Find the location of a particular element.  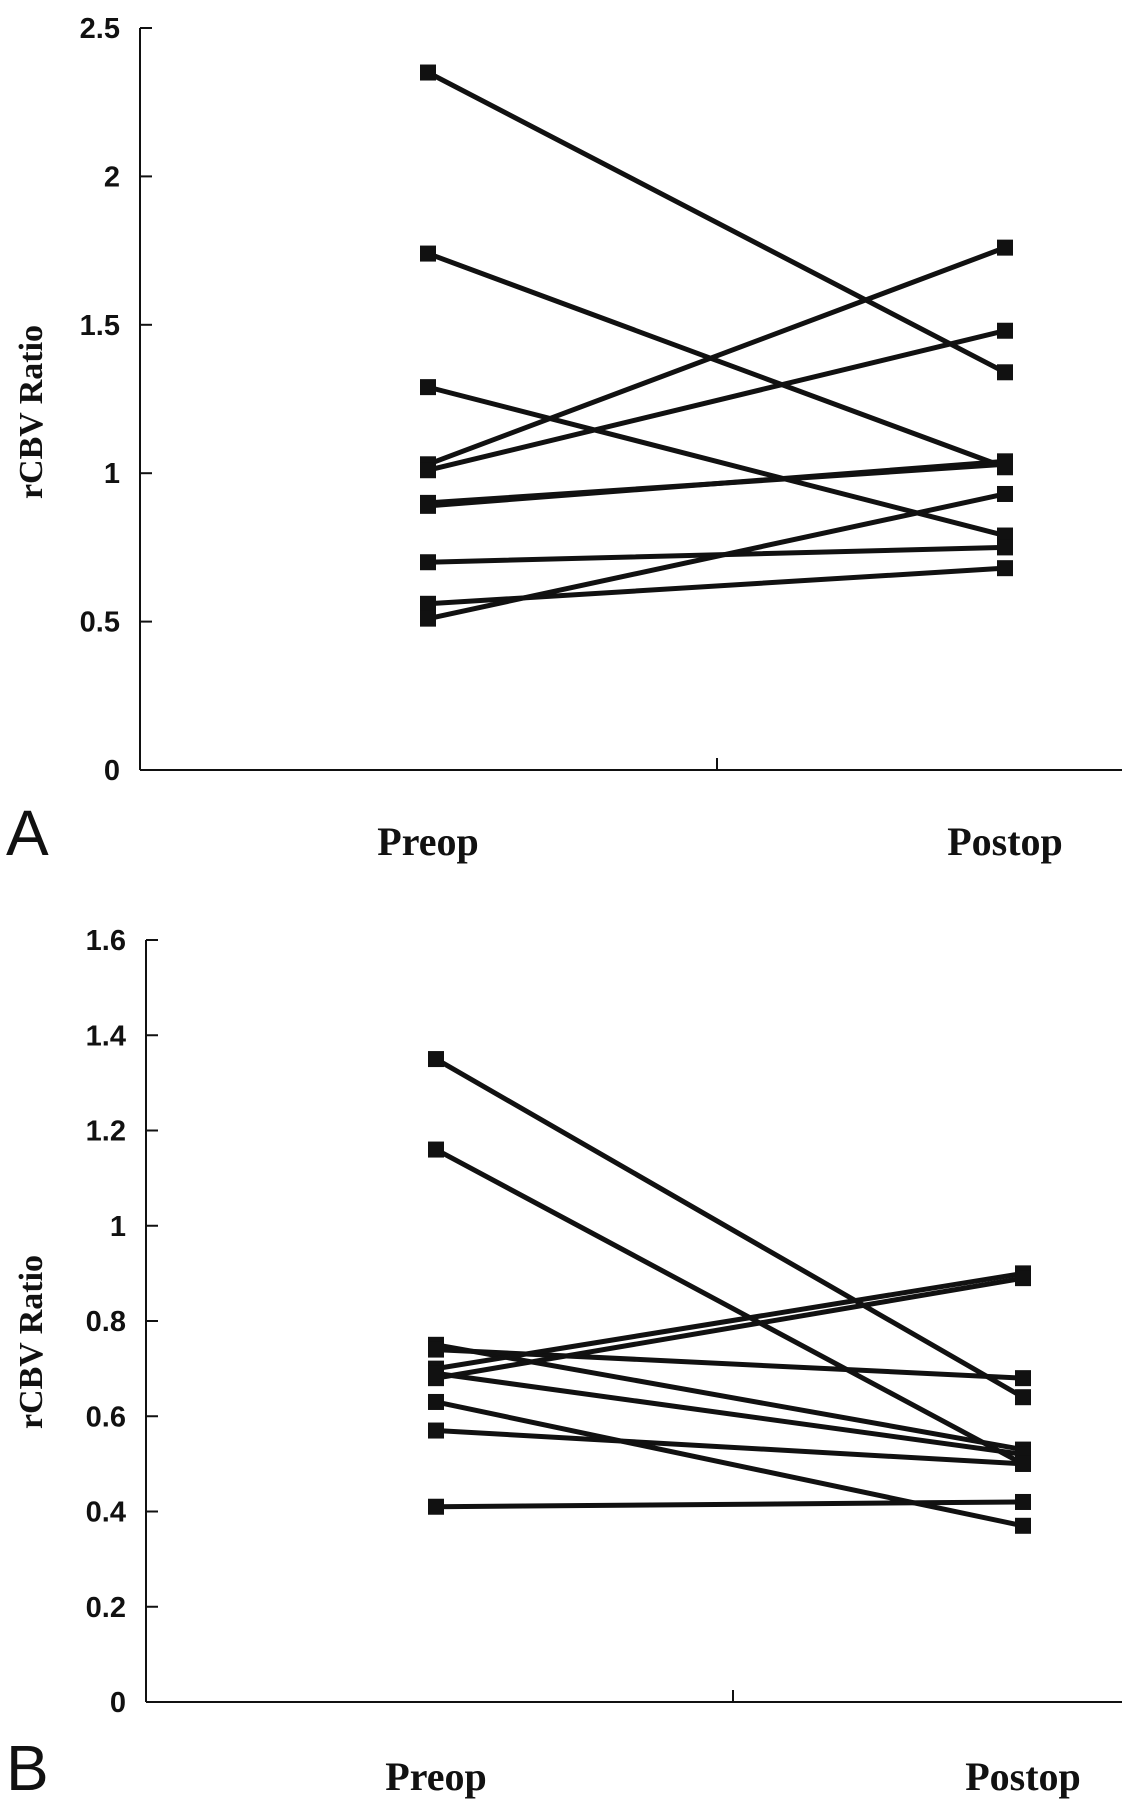

y-tick-label: 0.2 is located at coordinates (106, 1608).